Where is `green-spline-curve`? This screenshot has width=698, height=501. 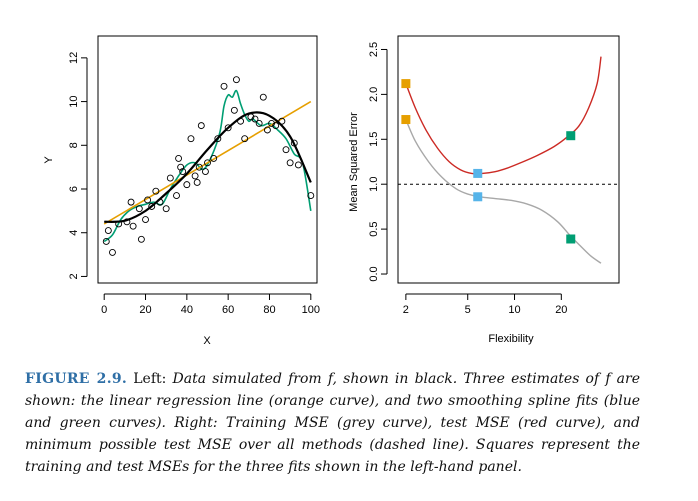
green-spline-curve is located at coordinates (207, 166).